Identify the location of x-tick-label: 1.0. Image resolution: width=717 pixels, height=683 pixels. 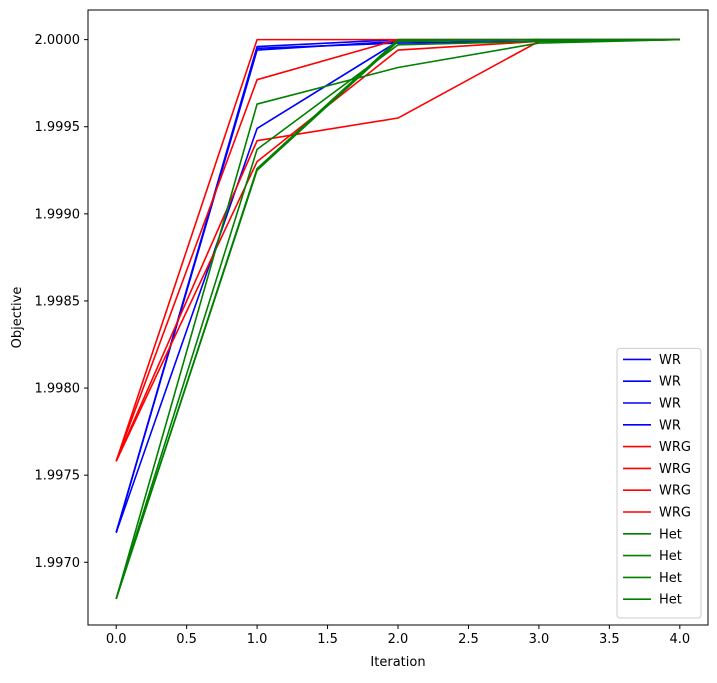
(257, 639).